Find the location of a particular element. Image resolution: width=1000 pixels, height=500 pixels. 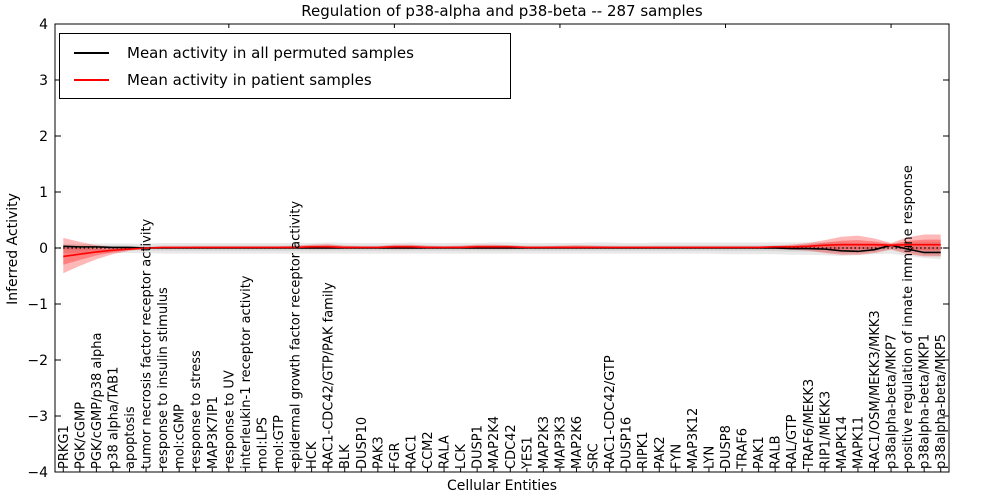

x-tick-label: SRC is located at coordinates (594, 456).